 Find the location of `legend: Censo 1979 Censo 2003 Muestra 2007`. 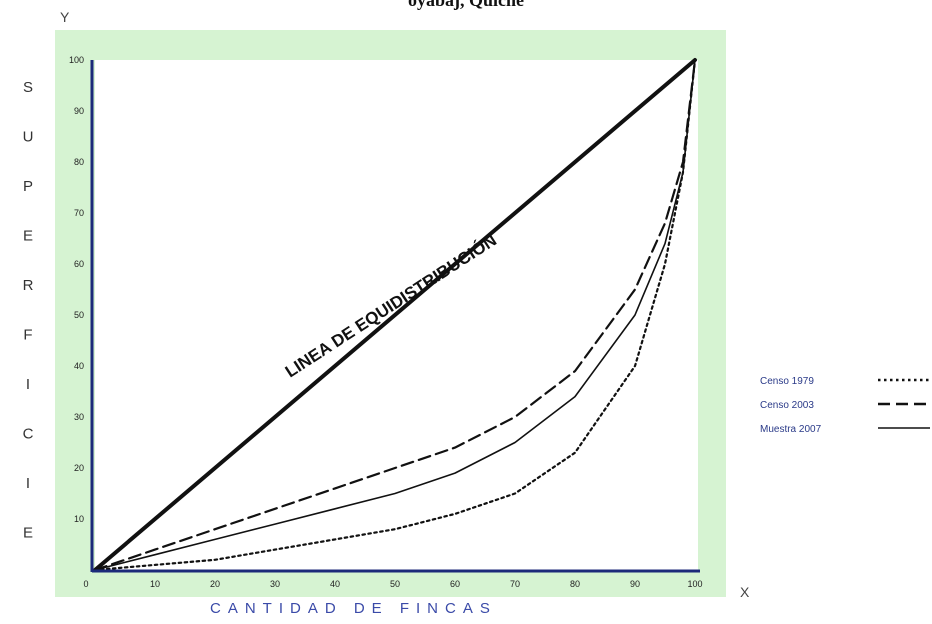

legend: Censo 1979 Censo 2003 Muestra 2007 is located at coordinates (845, 405).